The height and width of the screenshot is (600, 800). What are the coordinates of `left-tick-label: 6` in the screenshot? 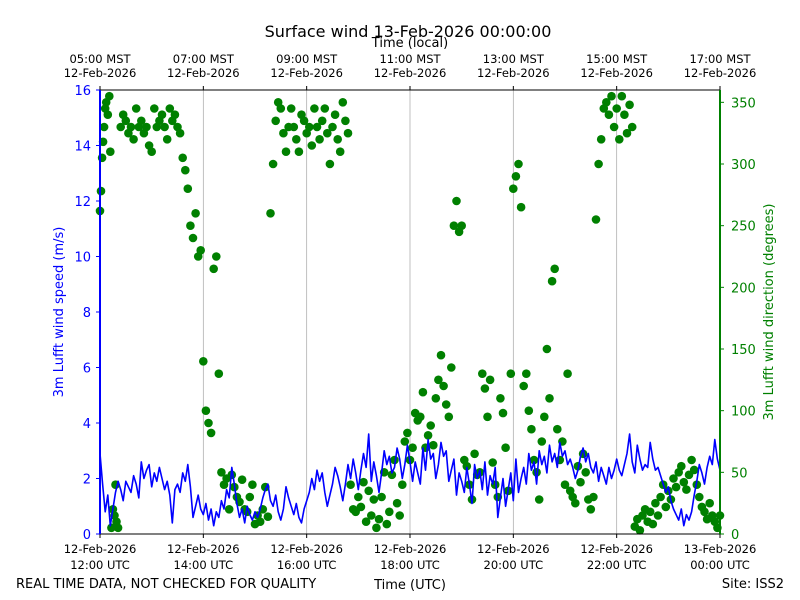 It's located at (87, 369).